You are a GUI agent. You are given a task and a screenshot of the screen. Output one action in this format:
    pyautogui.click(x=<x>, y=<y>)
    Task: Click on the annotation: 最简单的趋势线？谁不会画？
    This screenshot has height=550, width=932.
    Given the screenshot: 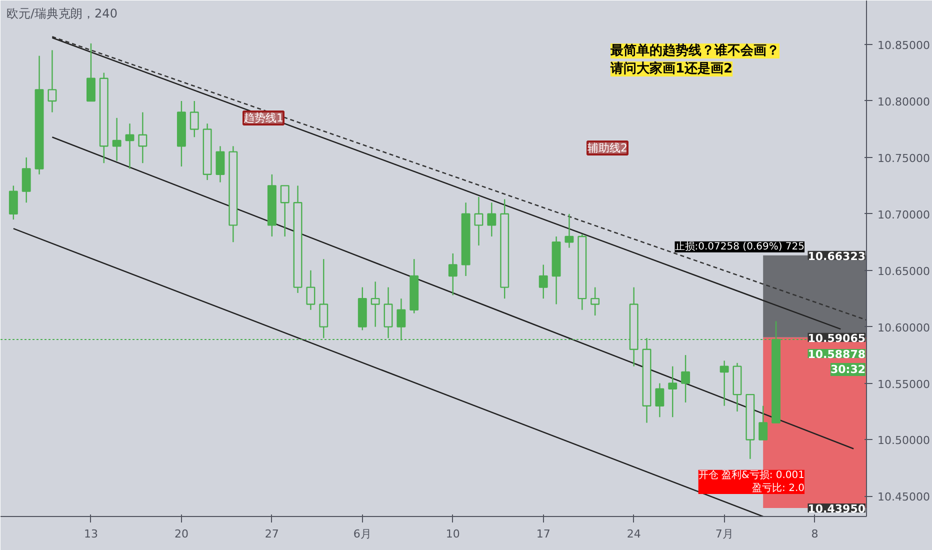 What is the action you would take?
    pyautogui.click(x=695, y=50)
    